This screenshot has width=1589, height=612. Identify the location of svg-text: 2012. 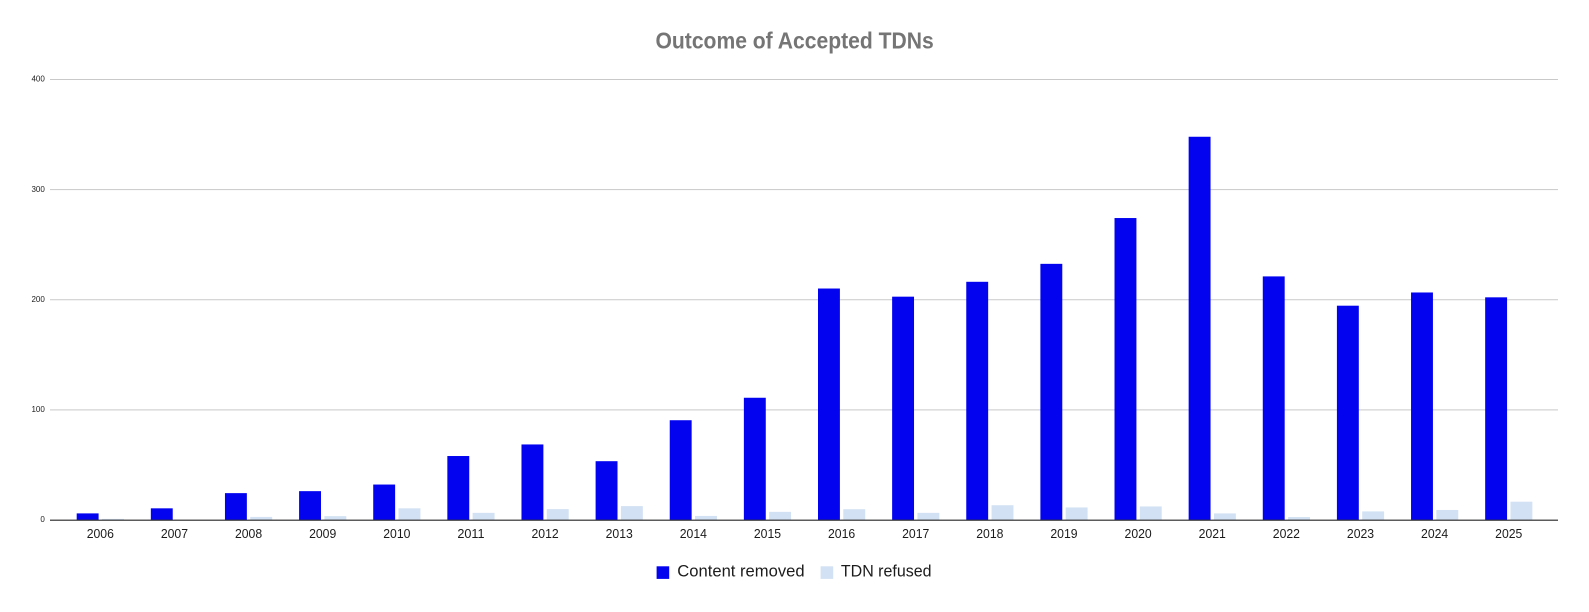
(544, 533).